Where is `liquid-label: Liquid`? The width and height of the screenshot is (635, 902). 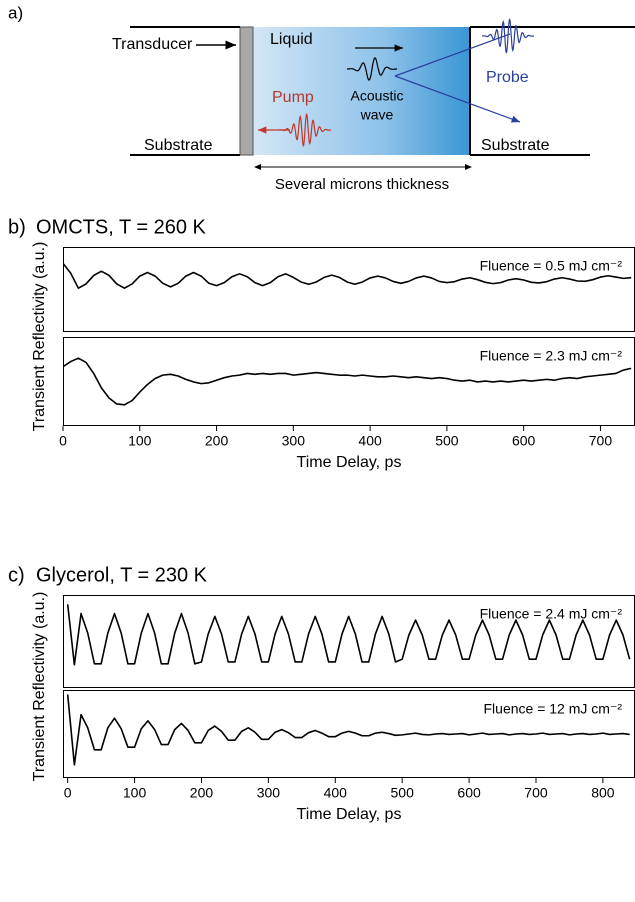
liquid-label: Liquid is located at coordinates (291, 39).